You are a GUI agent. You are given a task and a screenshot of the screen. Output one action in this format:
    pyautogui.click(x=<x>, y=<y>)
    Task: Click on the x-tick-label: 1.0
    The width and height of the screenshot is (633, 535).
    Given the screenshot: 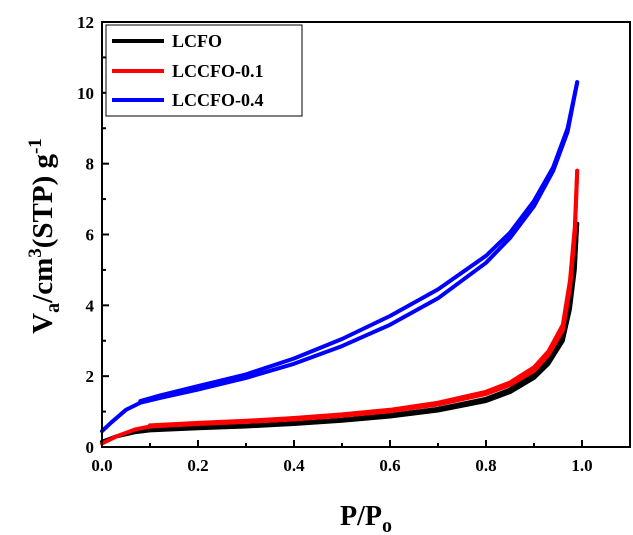 What is the action you would take?
    pyautogui.click(x=581, y=465)
    